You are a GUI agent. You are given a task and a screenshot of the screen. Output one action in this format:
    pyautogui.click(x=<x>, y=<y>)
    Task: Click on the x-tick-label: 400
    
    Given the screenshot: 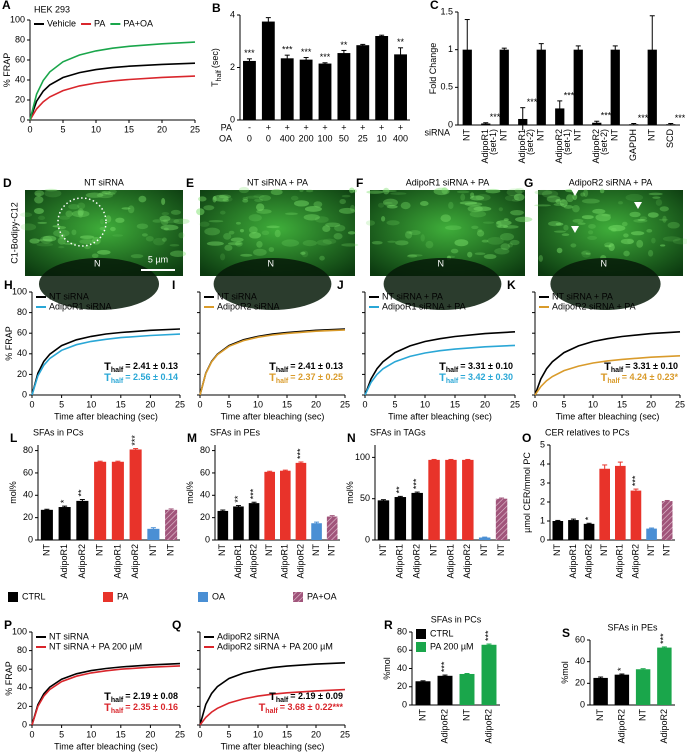 What is the action you would take?
    pyautogui.click(x=287, y=138)
    